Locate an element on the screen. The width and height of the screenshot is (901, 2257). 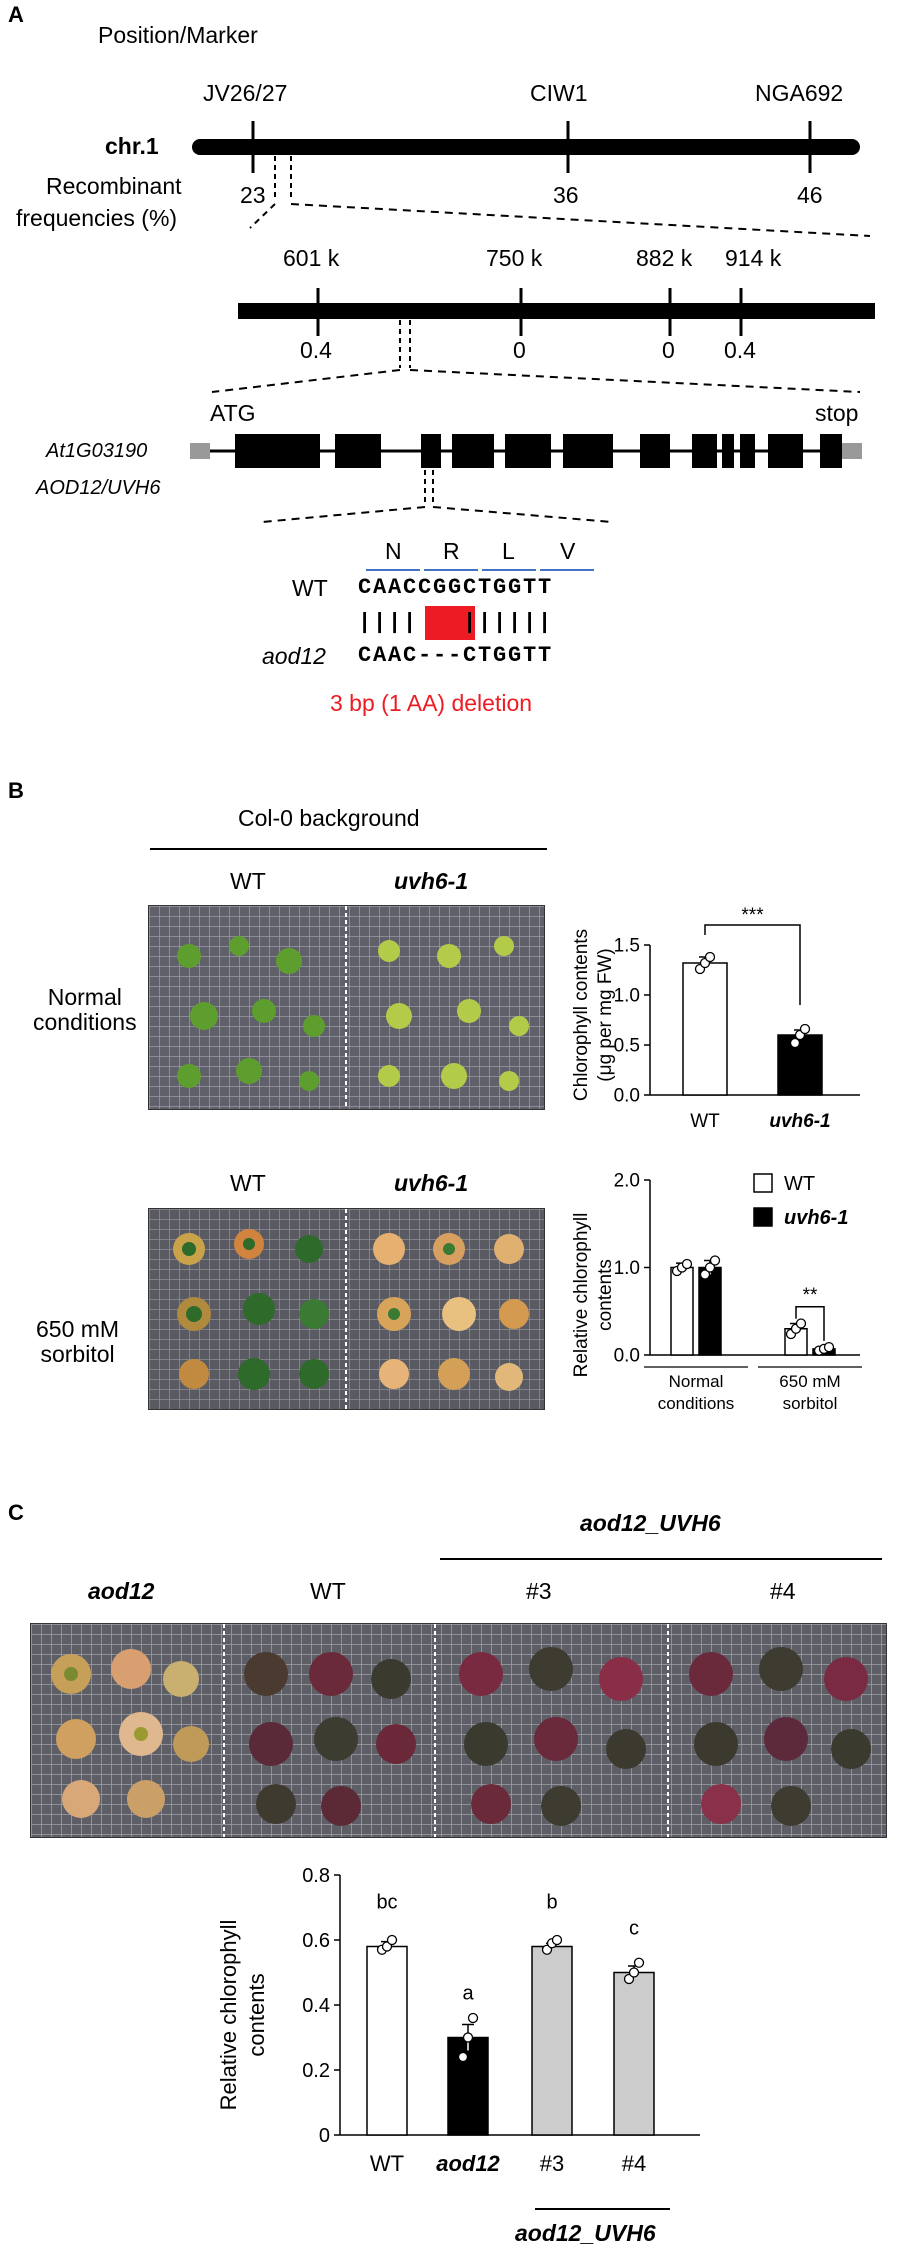
group-label: sorbitol is located at coordinates (810, 1403).